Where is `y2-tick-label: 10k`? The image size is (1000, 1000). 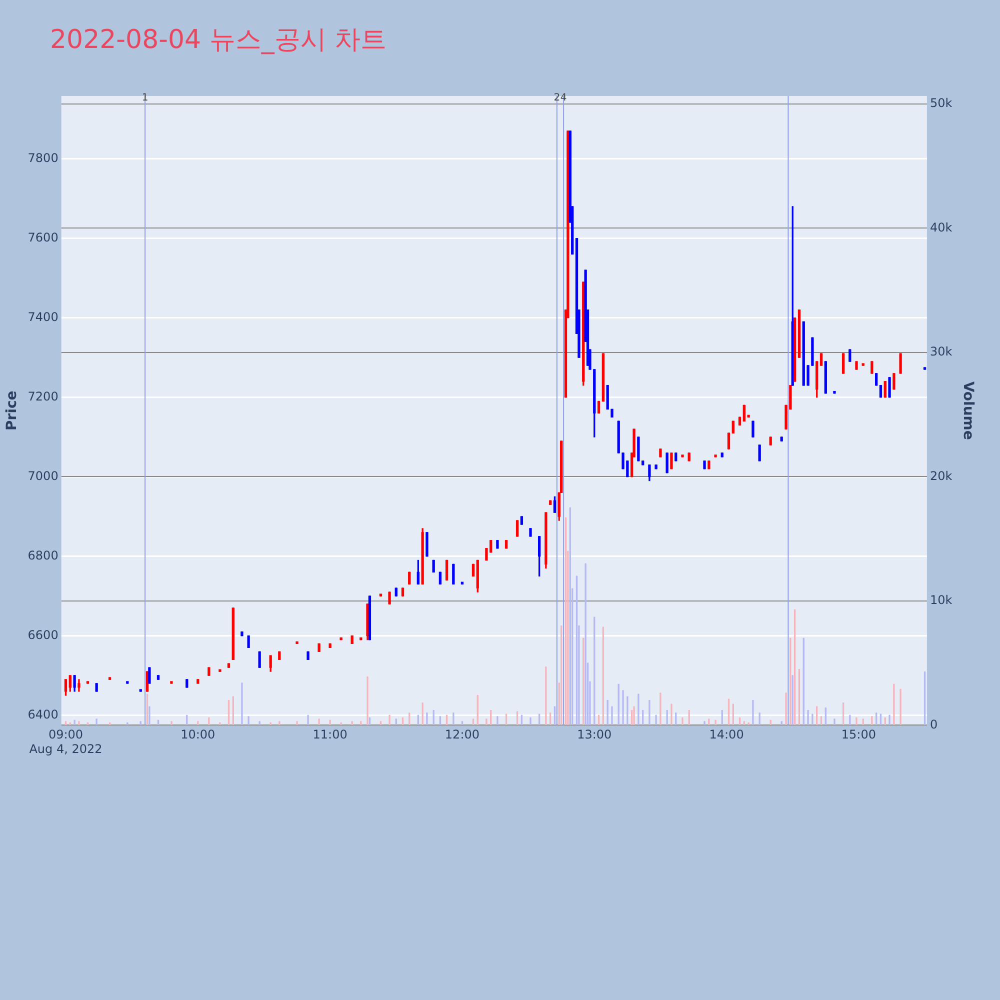
y2-tick-label: 10k is located at coordinates (941, 600).